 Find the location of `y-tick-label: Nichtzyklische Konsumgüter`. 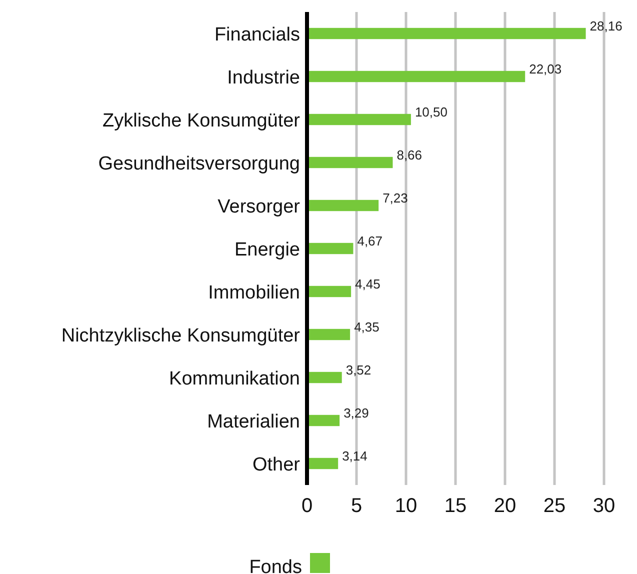

y-tick-label: Nichtzyklische Konsumgüter is located at coordinates (181, 336).